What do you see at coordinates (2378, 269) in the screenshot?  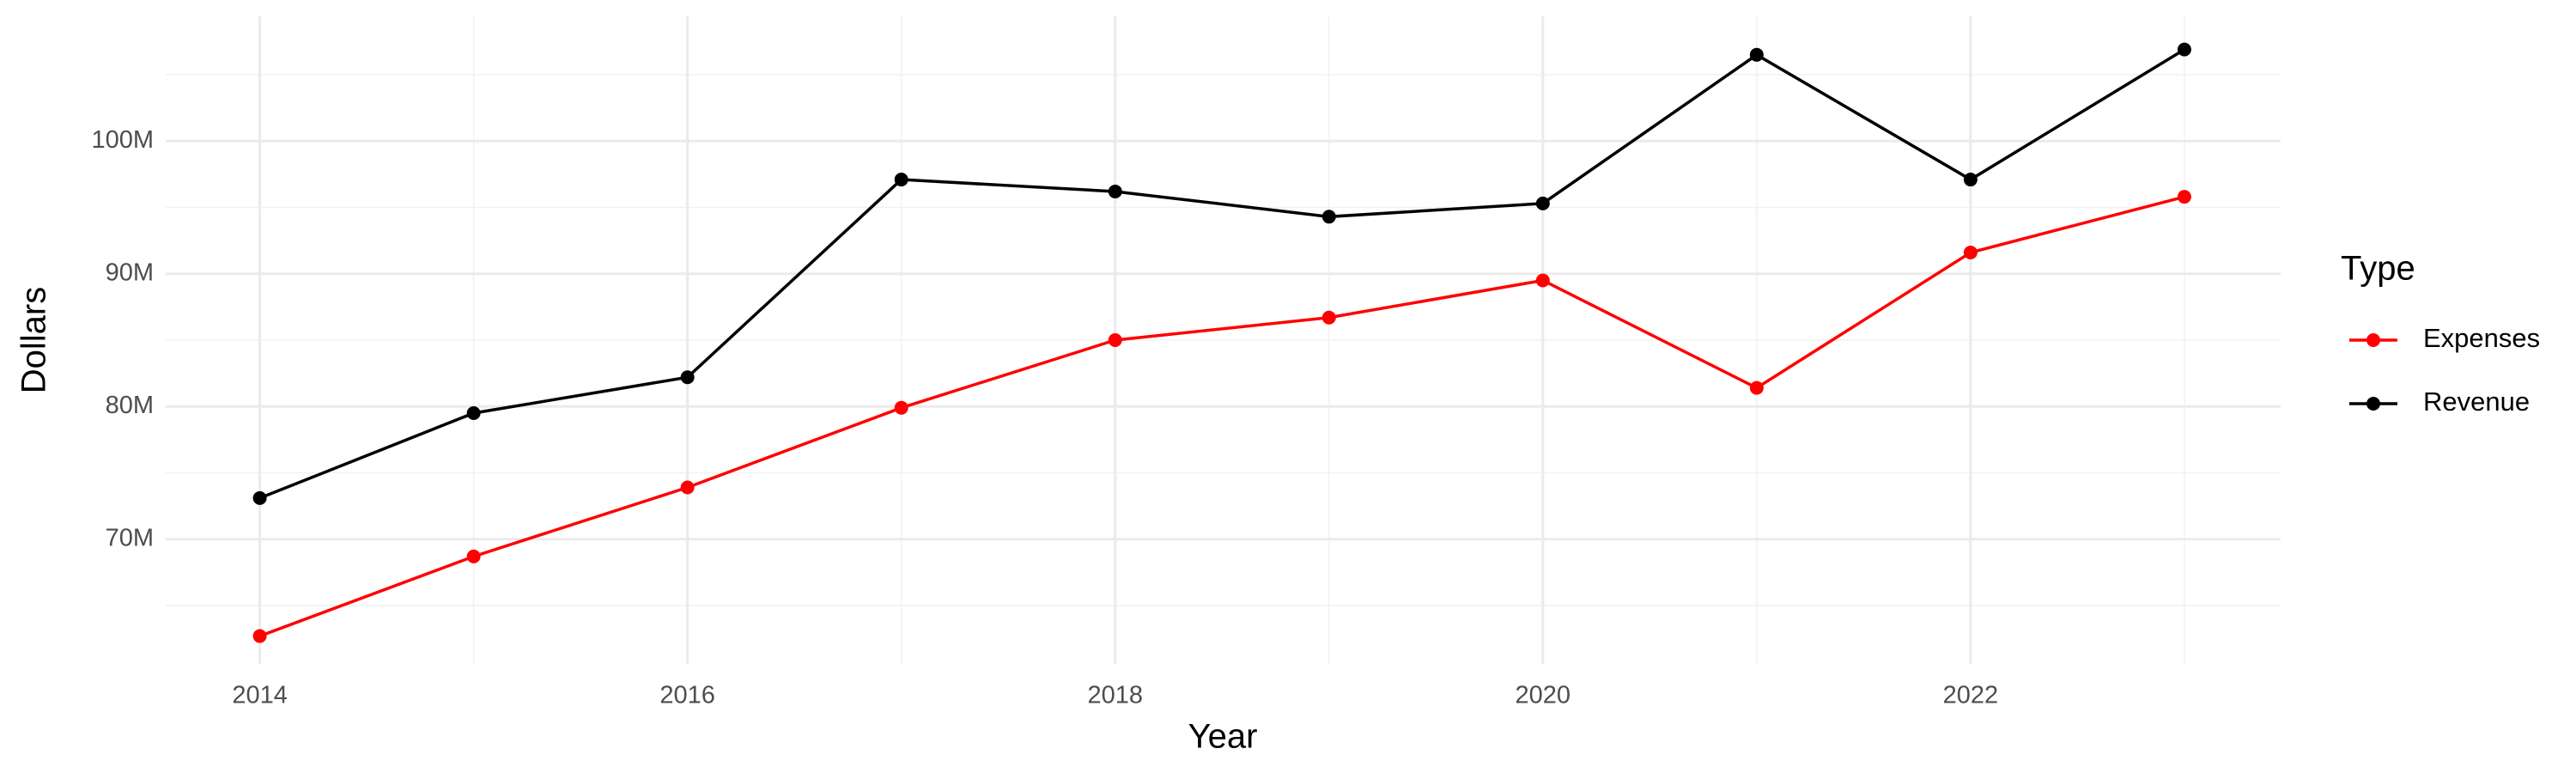 I see `legend-title: Type` at bounding box center [2378, 269].